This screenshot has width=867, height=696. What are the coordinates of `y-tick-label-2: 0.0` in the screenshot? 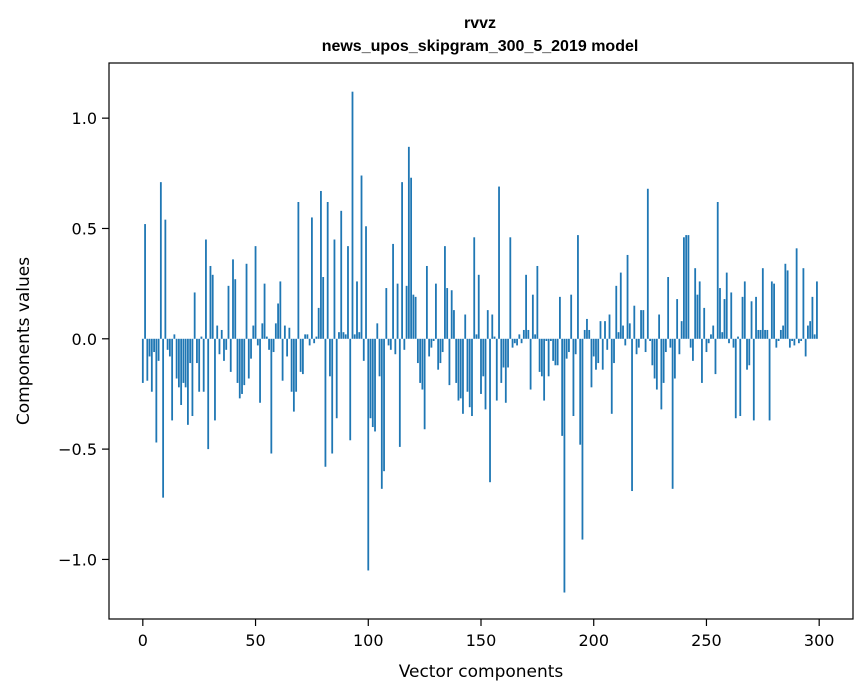 It's located at (84, 339).